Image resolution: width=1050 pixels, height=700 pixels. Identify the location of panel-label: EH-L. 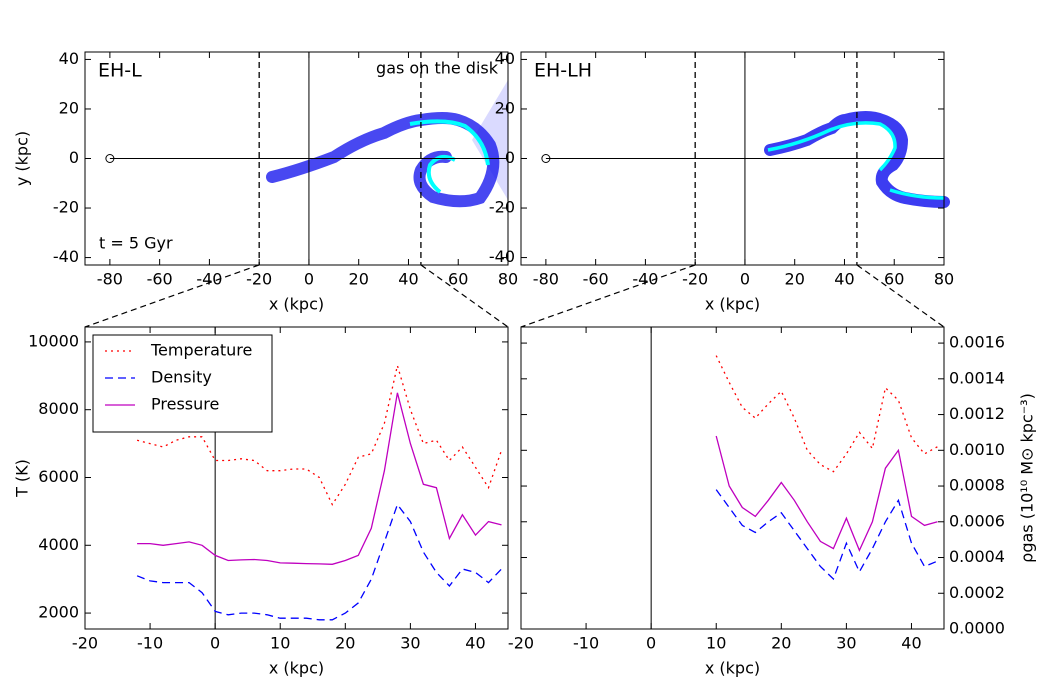
(120, 71).